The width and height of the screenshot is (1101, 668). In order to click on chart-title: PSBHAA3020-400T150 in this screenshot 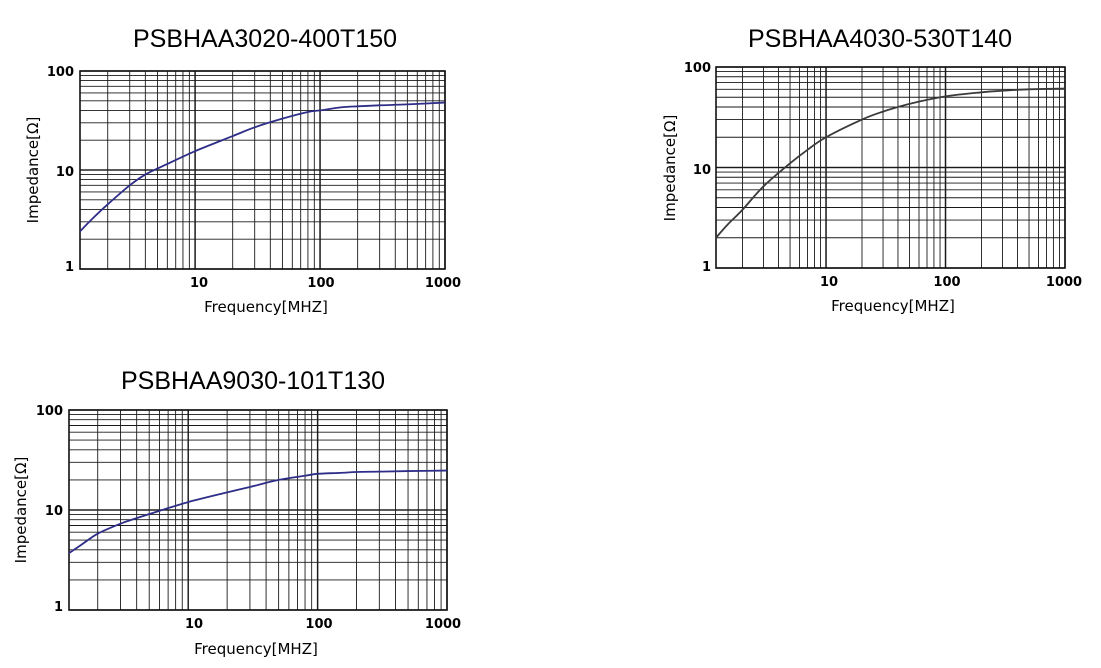, I will do `click(265, 39)`.